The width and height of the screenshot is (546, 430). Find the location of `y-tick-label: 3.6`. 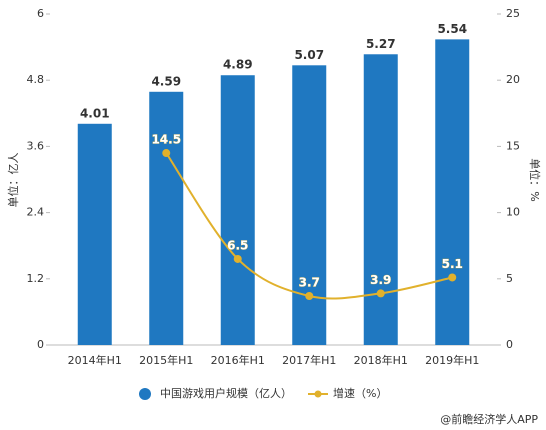

y-tick-label: 3.6 is located at coordinates (36, 145).